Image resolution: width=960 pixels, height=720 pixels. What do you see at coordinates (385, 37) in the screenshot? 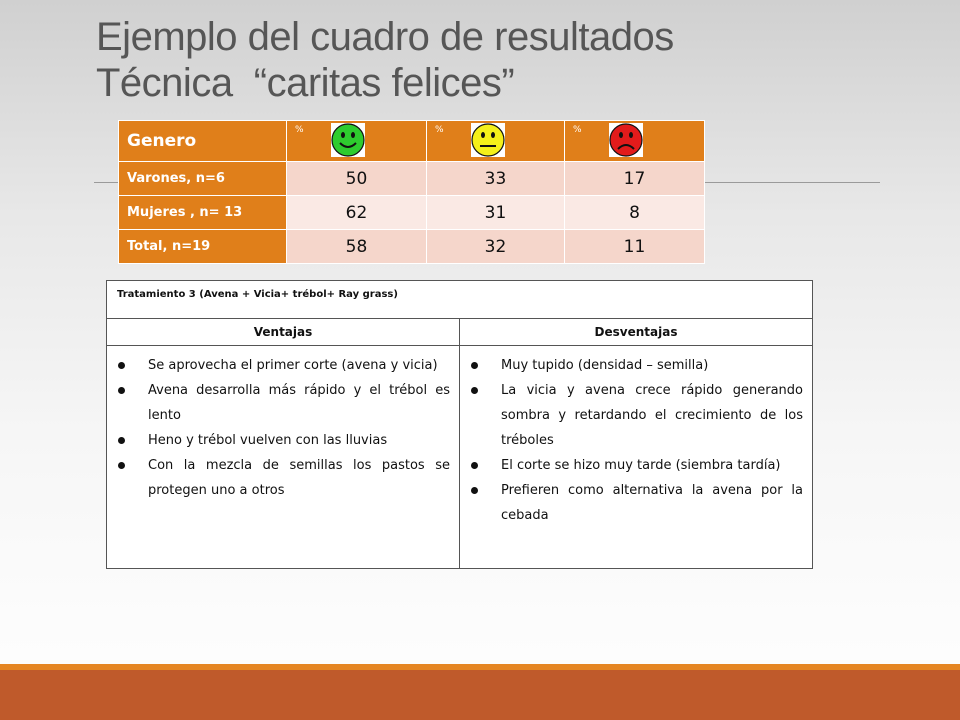
I see `slide-title-line-1: Ejemplo del cuadro de resultados` at bounding box center [385, 37].